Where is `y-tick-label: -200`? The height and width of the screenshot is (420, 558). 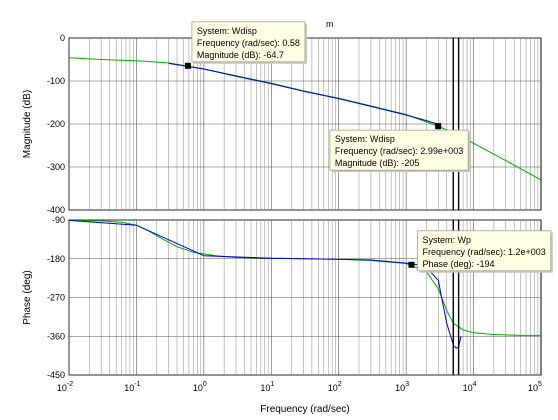 y-tick-label: -200 is located at coordinates (56, 124).